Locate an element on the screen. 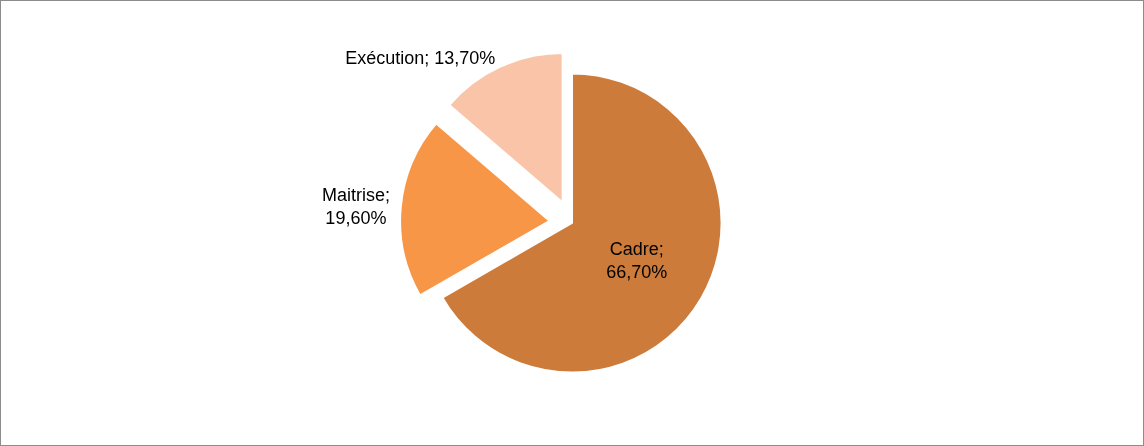 The image size is (1144, 446). slice-label: Cadre; 66,70% is located at coordinates (637, 260).